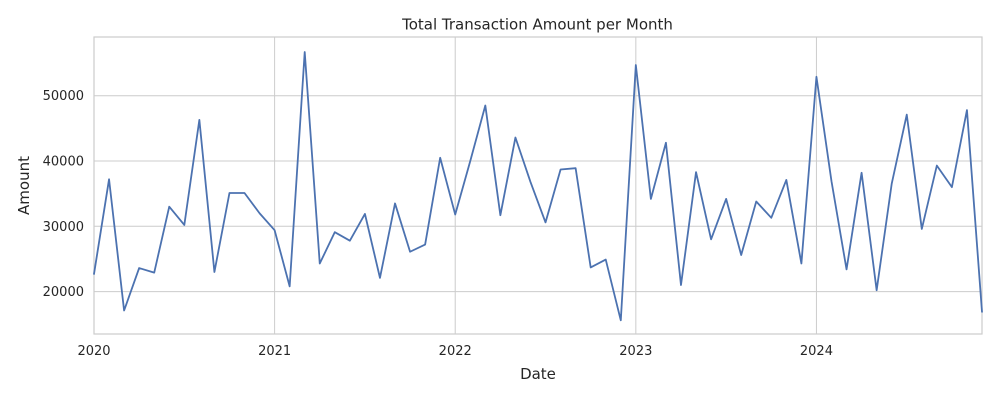 This screenshot has width=1000, height=400. What do you see at coordinates (63, 194) in the screenshot?
I see `y-tick-labels: 20000 30000 40000 50000` at bounding box center [63, 194].